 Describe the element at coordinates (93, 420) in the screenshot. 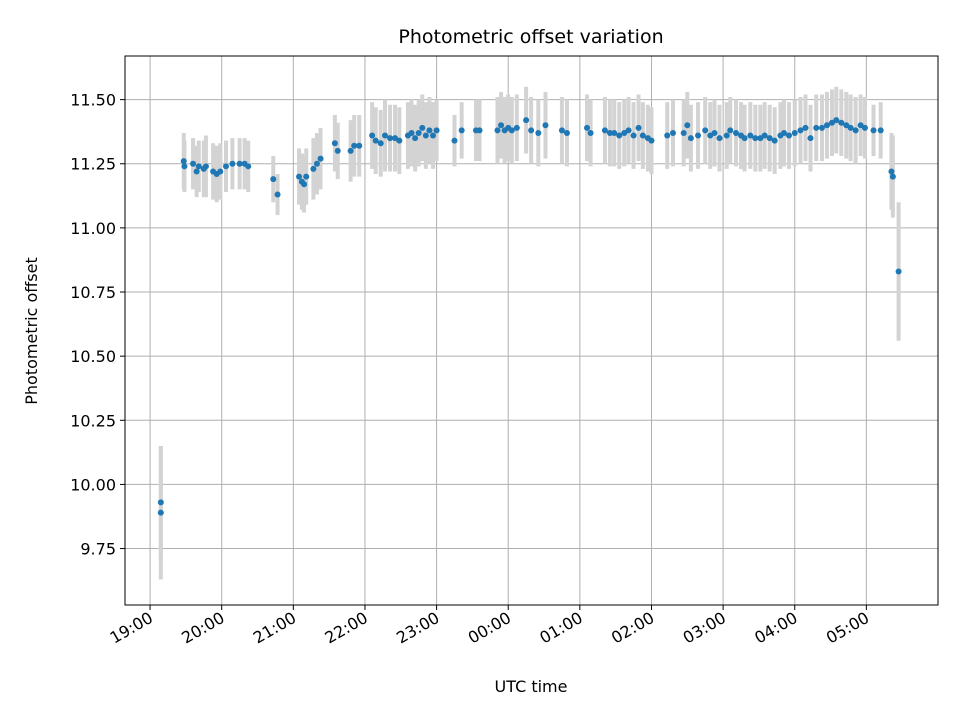

I see `y-tick-label: 10.25` at that location.